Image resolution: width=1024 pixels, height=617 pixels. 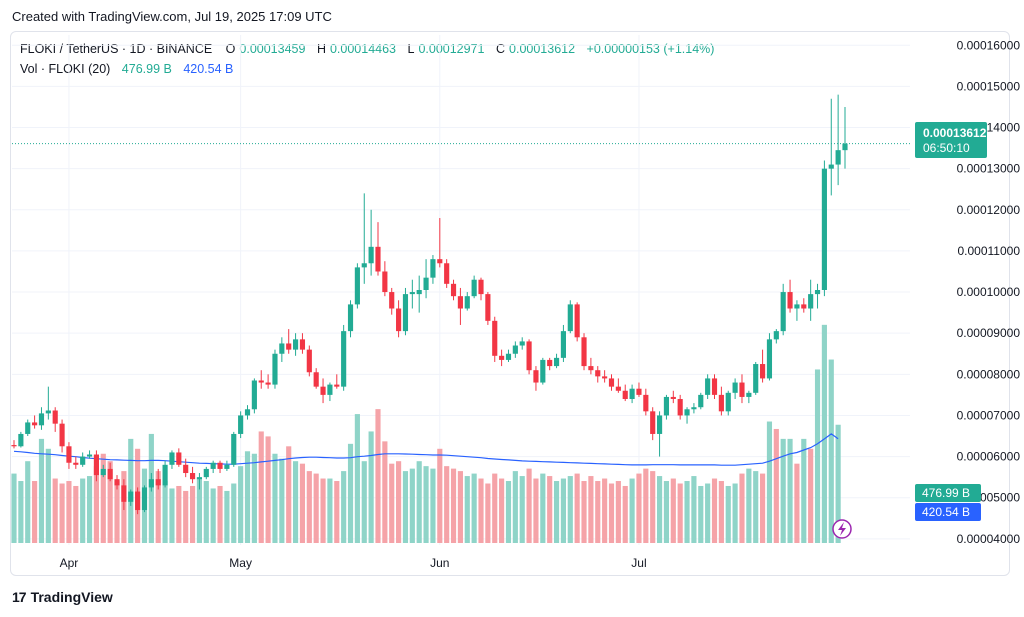 What do you see at coordinates (500, 49) in the screenshot?
I see `close-label: C` at bounding box center [500, 49].